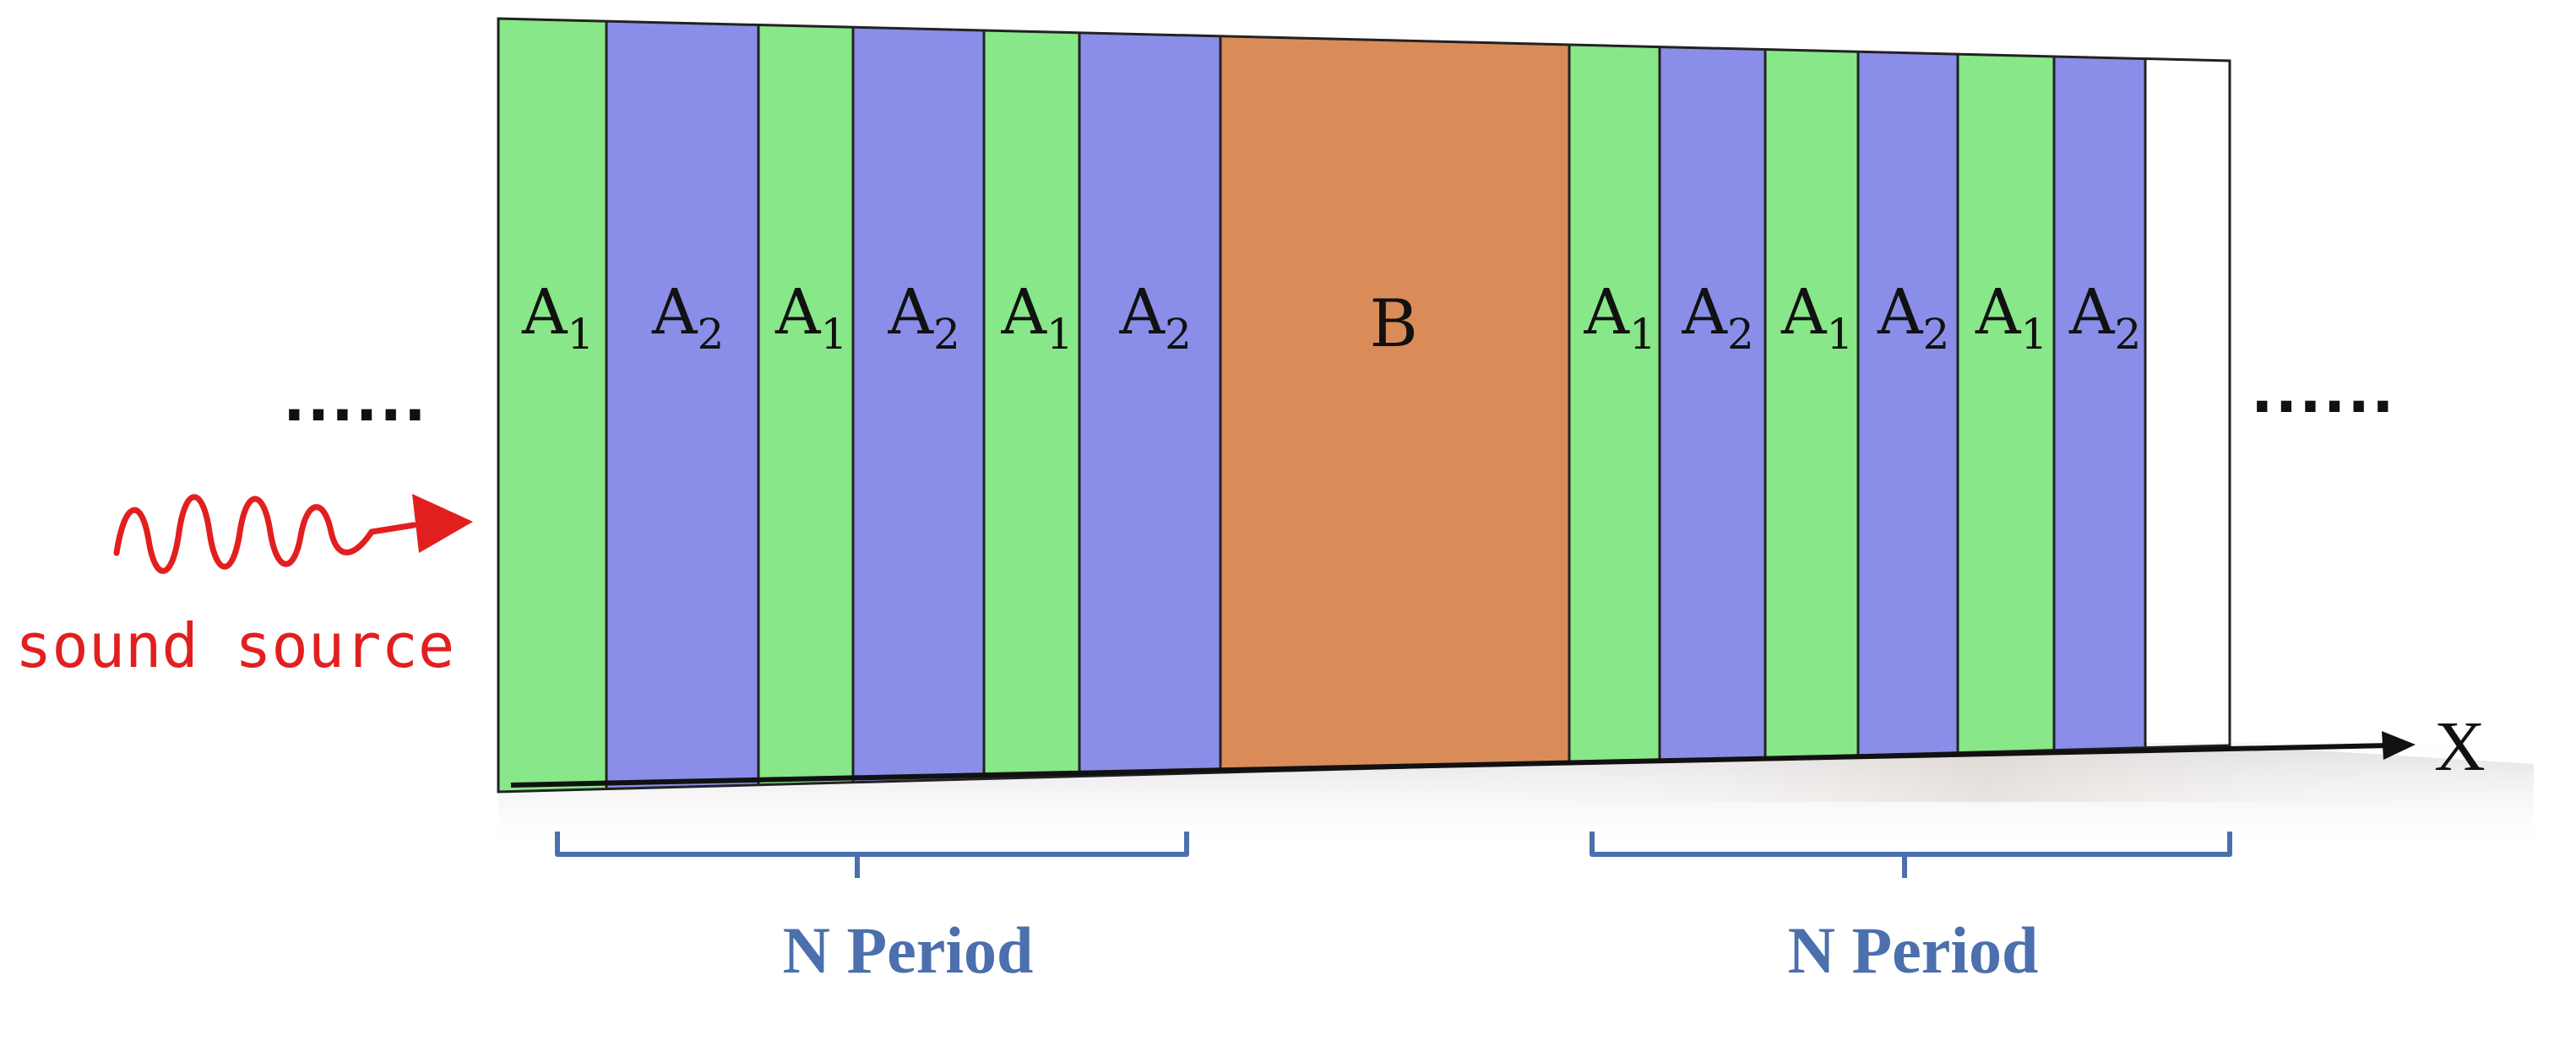  I want to click on layer-b, so click(1394, 404).